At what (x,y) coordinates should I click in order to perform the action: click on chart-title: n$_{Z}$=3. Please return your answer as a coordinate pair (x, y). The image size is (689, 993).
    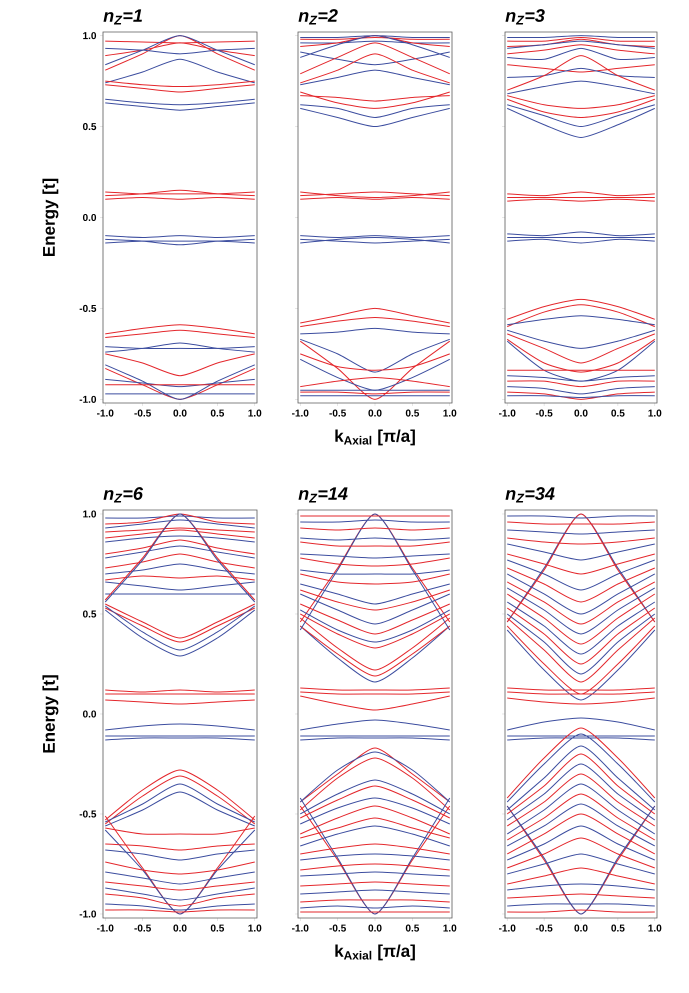
    Looking at the image, I should click on (525, 16).